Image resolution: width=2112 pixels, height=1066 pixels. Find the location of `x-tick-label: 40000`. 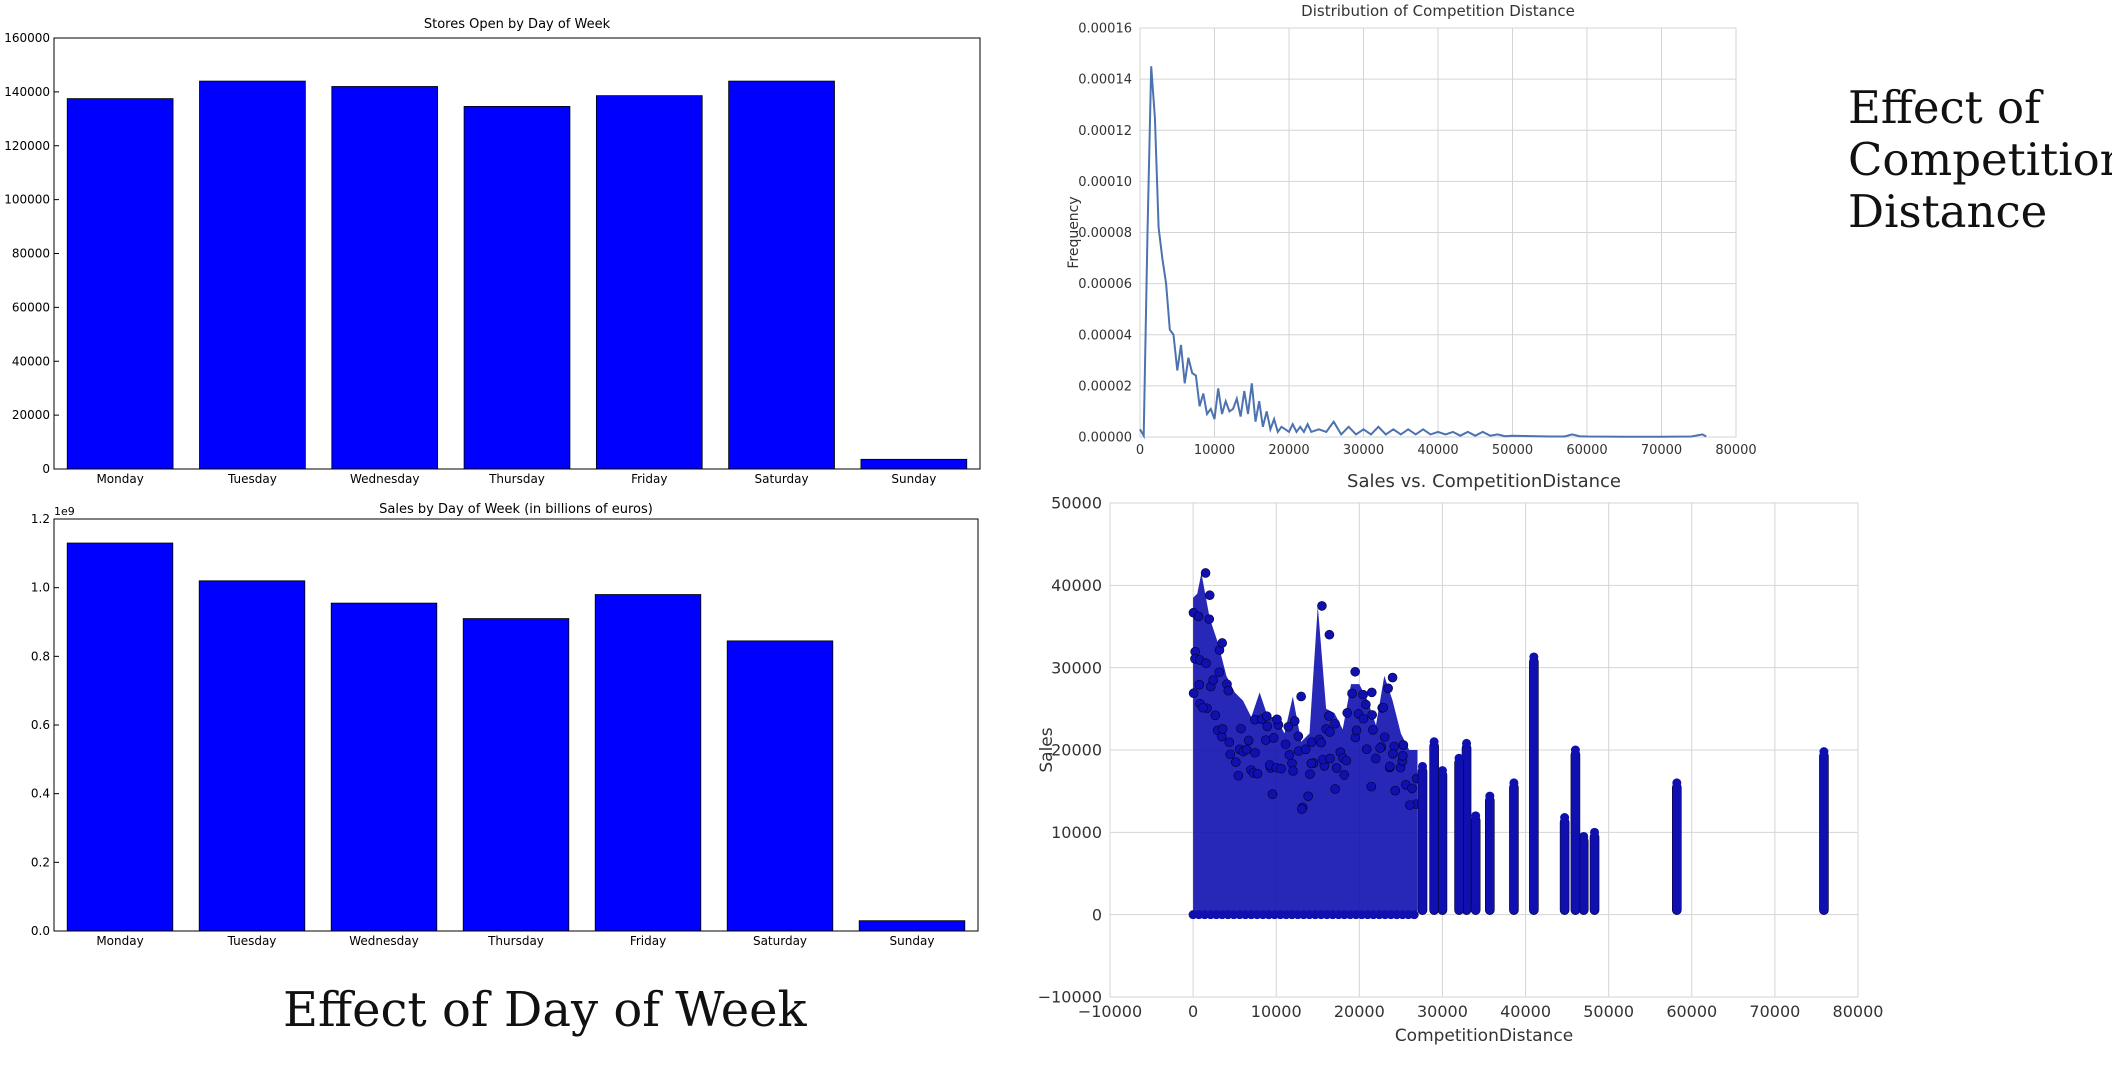

x-tick-label: 40000 is located at coordinates (1525, 1011).